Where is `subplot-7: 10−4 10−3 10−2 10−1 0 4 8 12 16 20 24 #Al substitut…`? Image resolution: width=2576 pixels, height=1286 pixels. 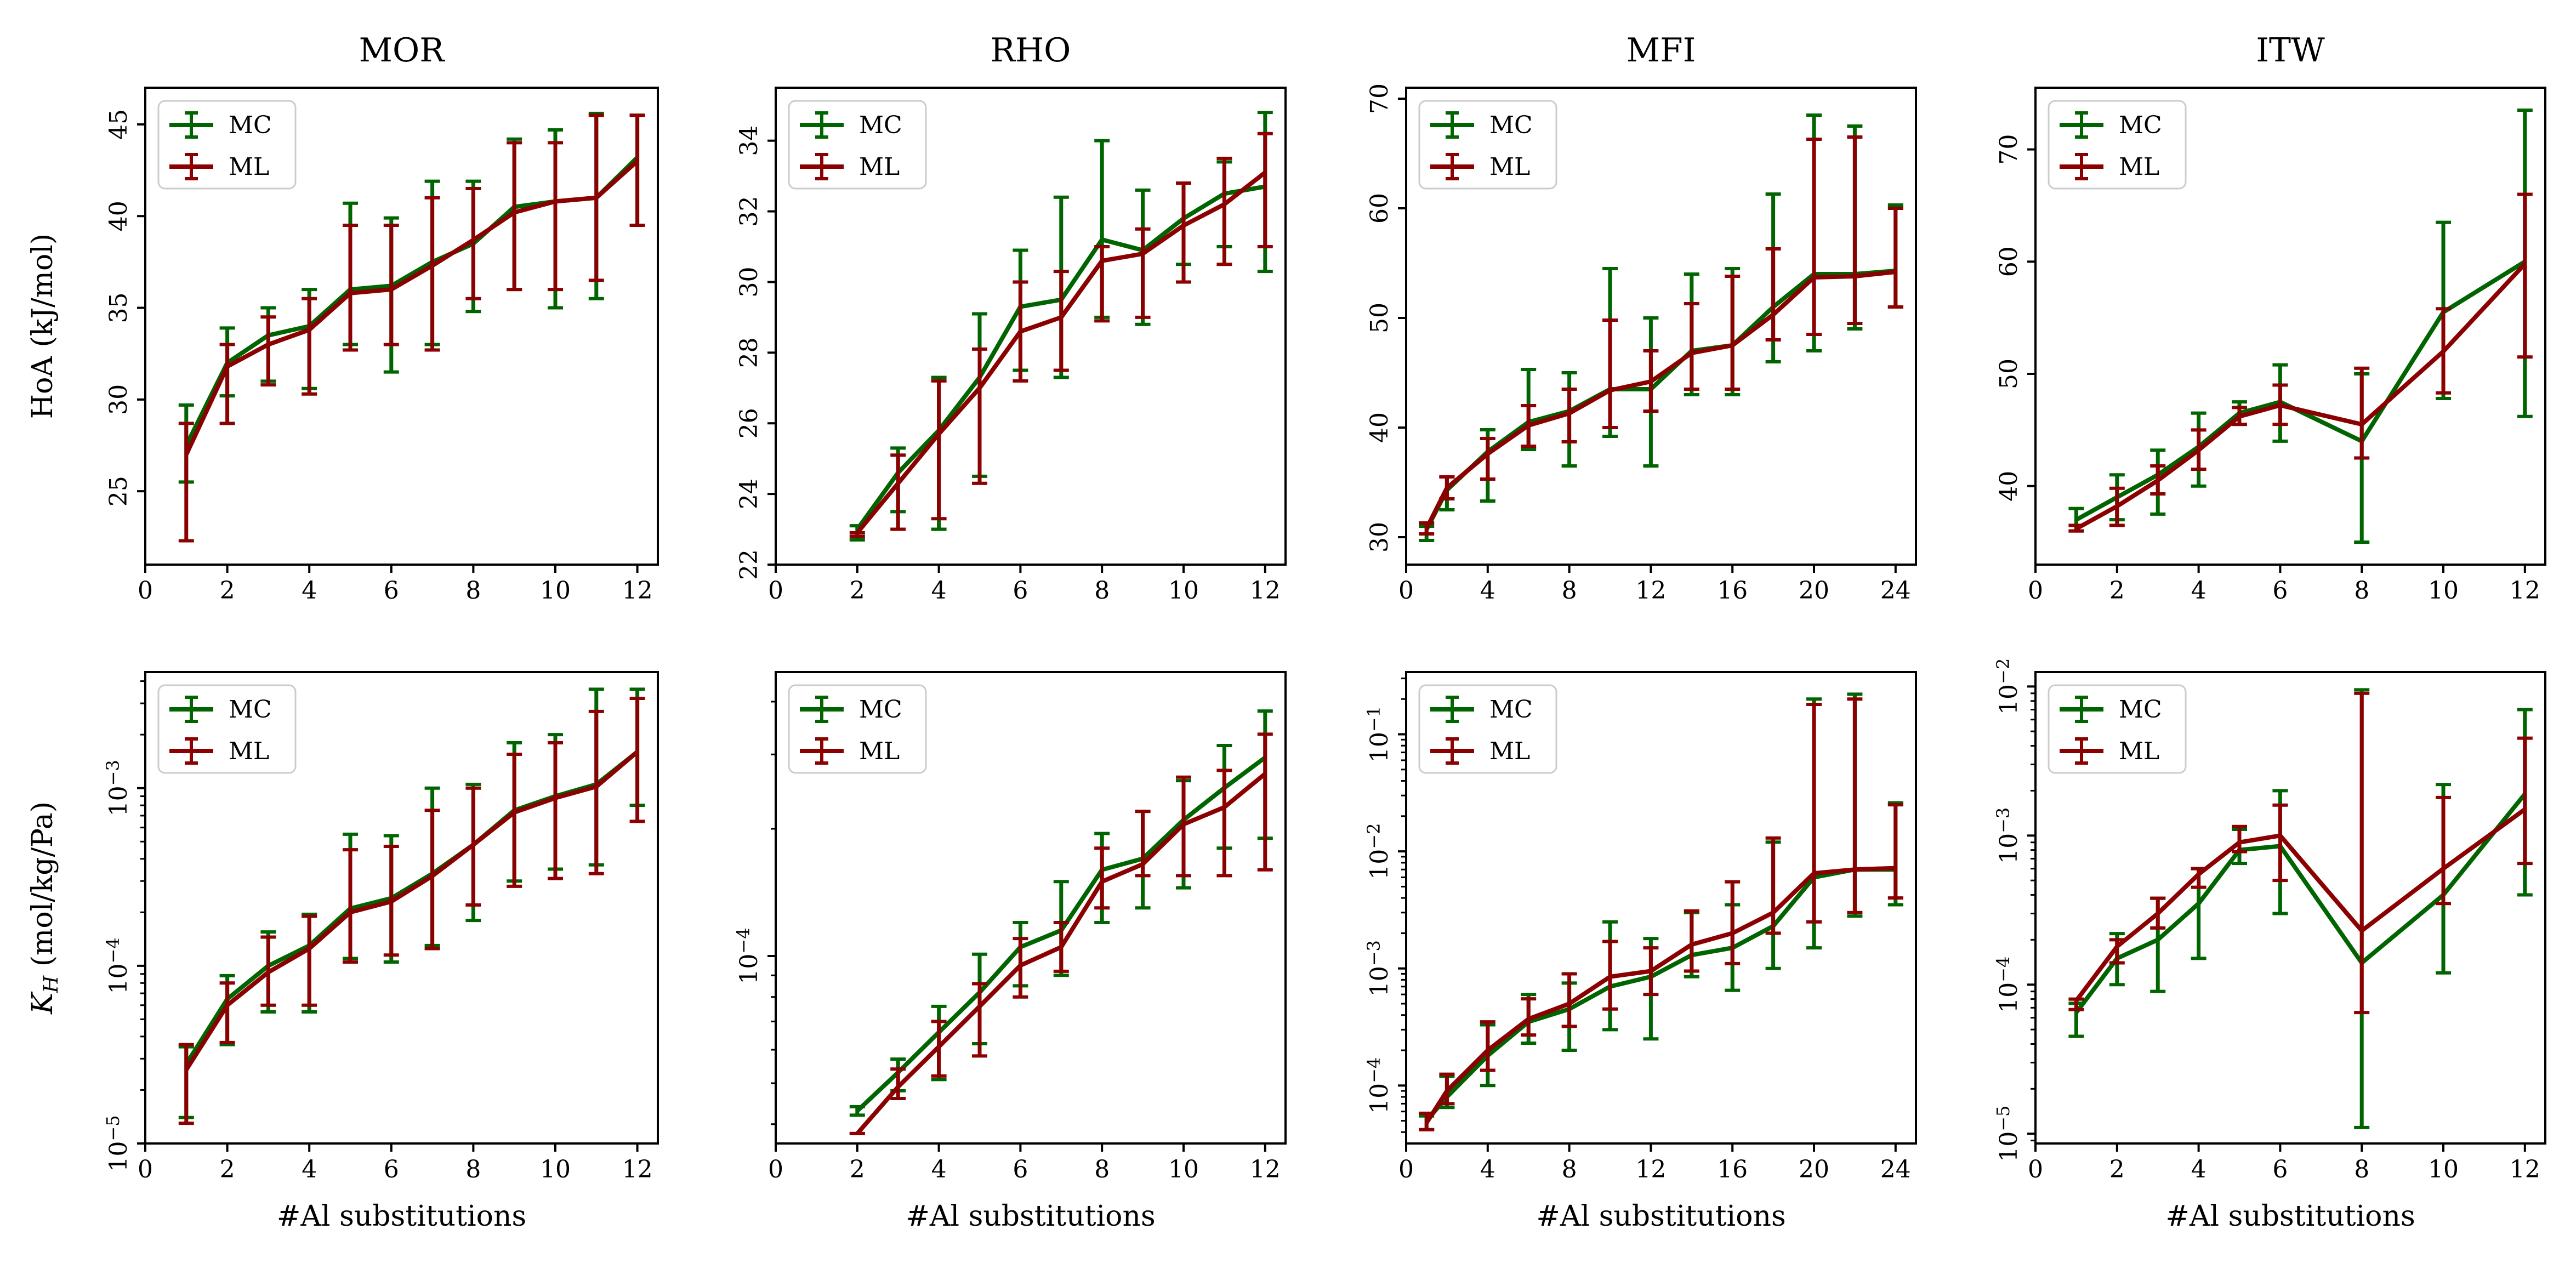
subplot-7: 10−4 10−3 10−2 10−1 0 4 8 12 16 20 24 #Al substitut… is located at coordinates (1640, 952).